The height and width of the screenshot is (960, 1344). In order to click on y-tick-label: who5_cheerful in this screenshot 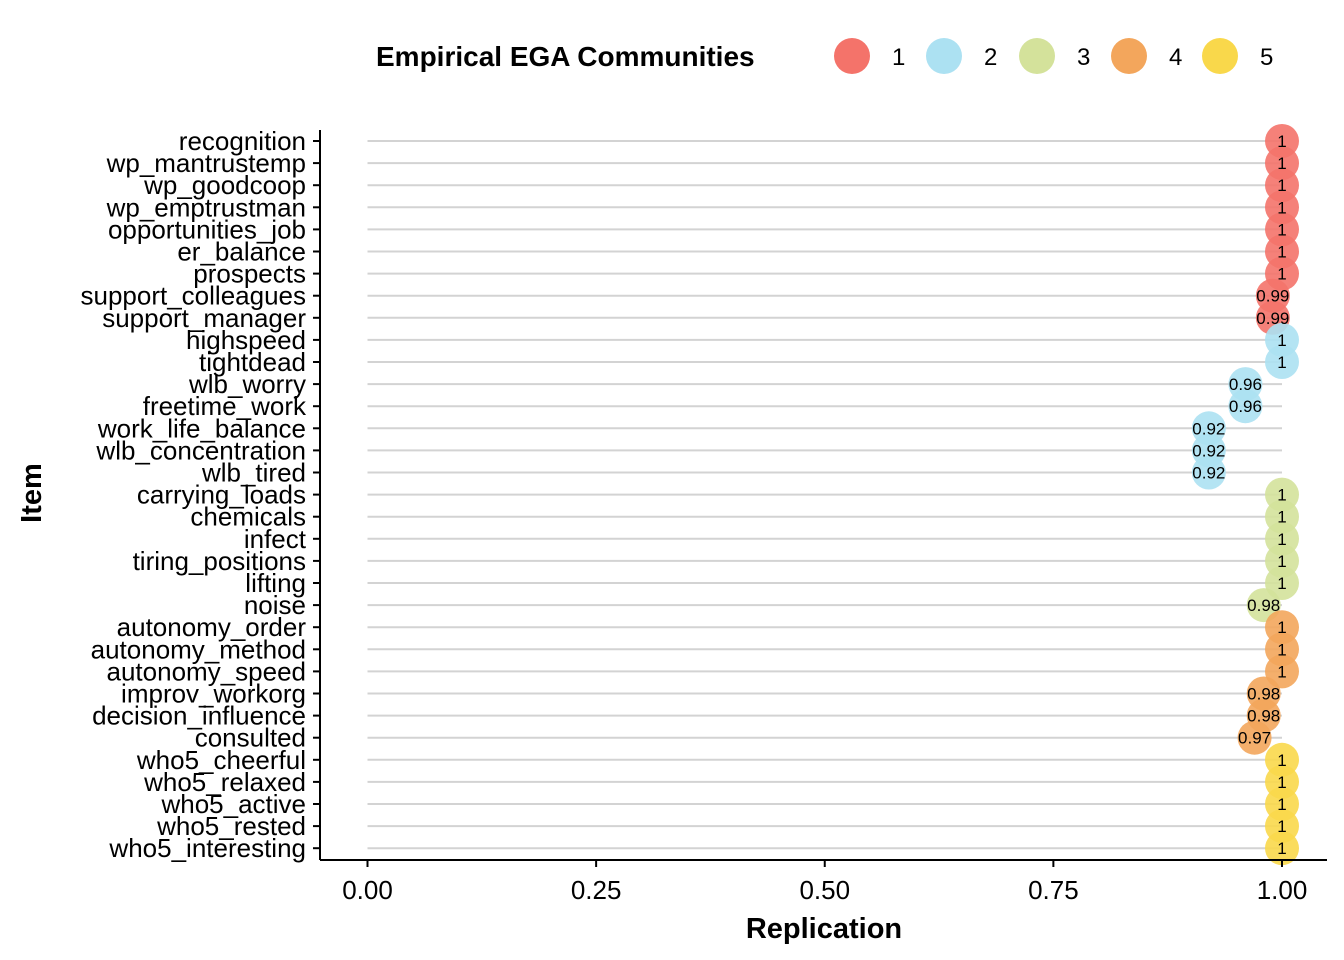, I will do `click(221, 760)`.